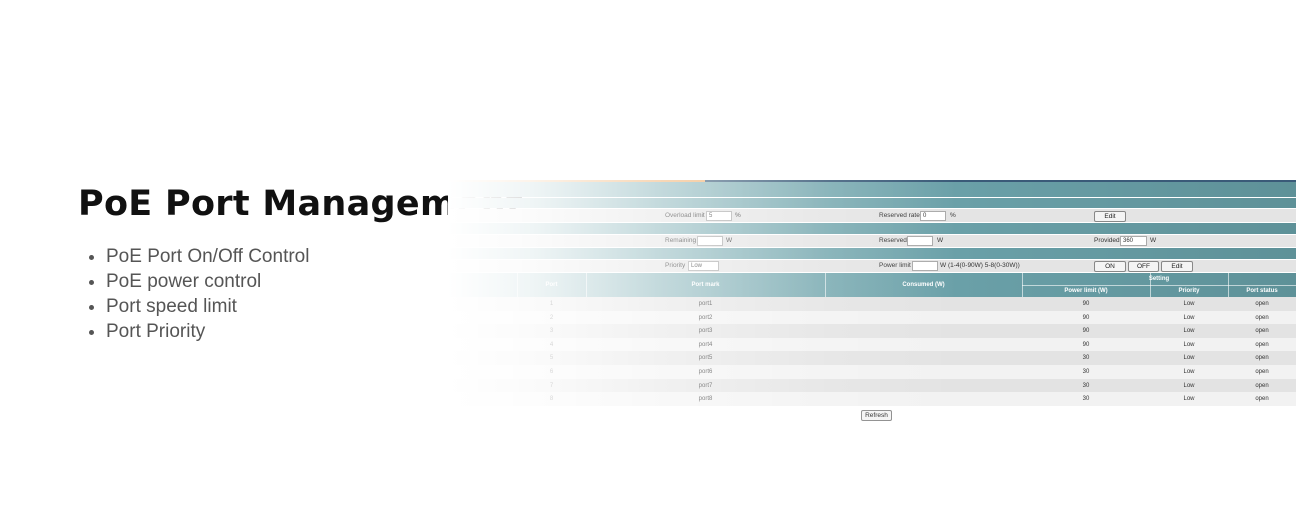 The image size is (1296, 531). I want to click on label: Power limit, so click(895, 265).